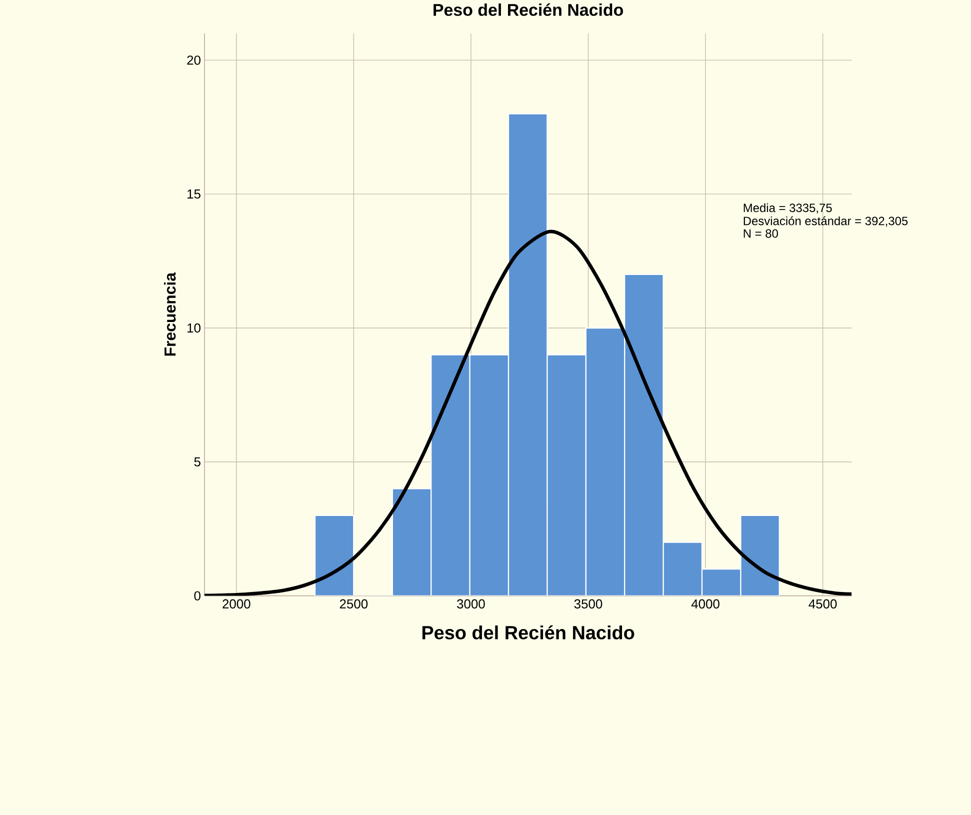  Describe the element at coordinates (197, 461) in the screenshot. I see `y-tick-label: 5` at that location.